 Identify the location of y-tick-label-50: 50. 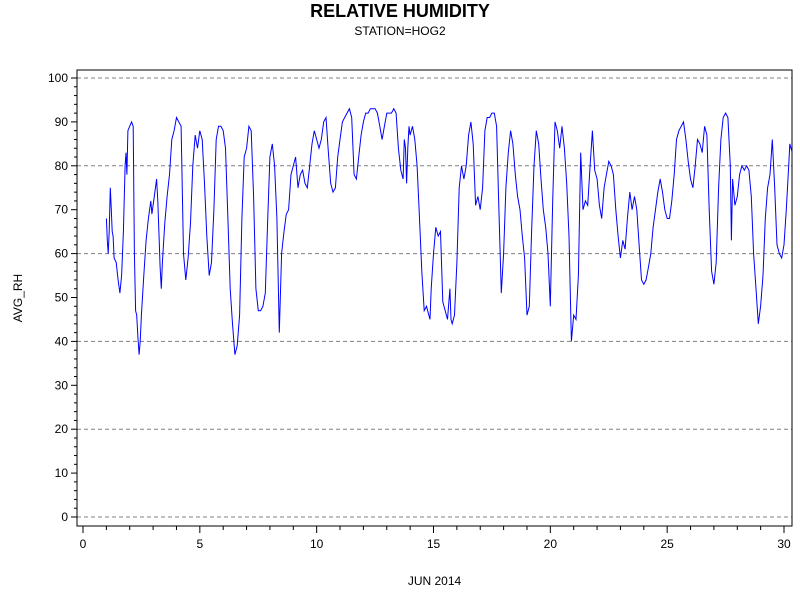
(62, 298).